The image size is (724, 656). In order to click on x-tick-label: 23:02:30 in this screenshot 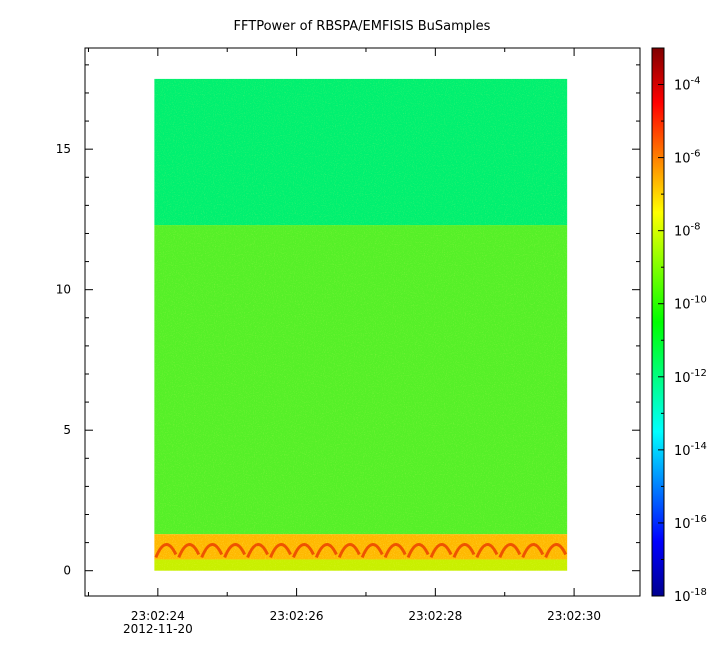, I will do `click(574, 616)`.